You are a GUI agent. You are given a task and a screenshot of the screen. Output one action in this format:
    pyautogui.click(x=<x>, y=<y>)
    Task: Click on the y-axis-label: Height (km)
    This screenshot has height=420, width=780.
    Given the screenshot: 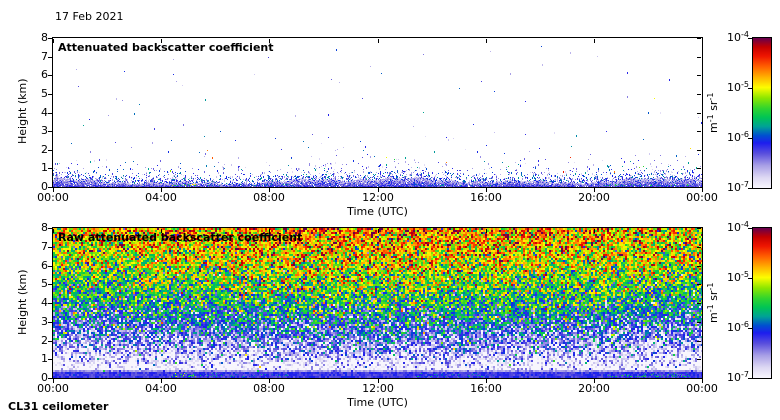 What is the action you would take?
    pyautogui.click(x=22, y=302)
    